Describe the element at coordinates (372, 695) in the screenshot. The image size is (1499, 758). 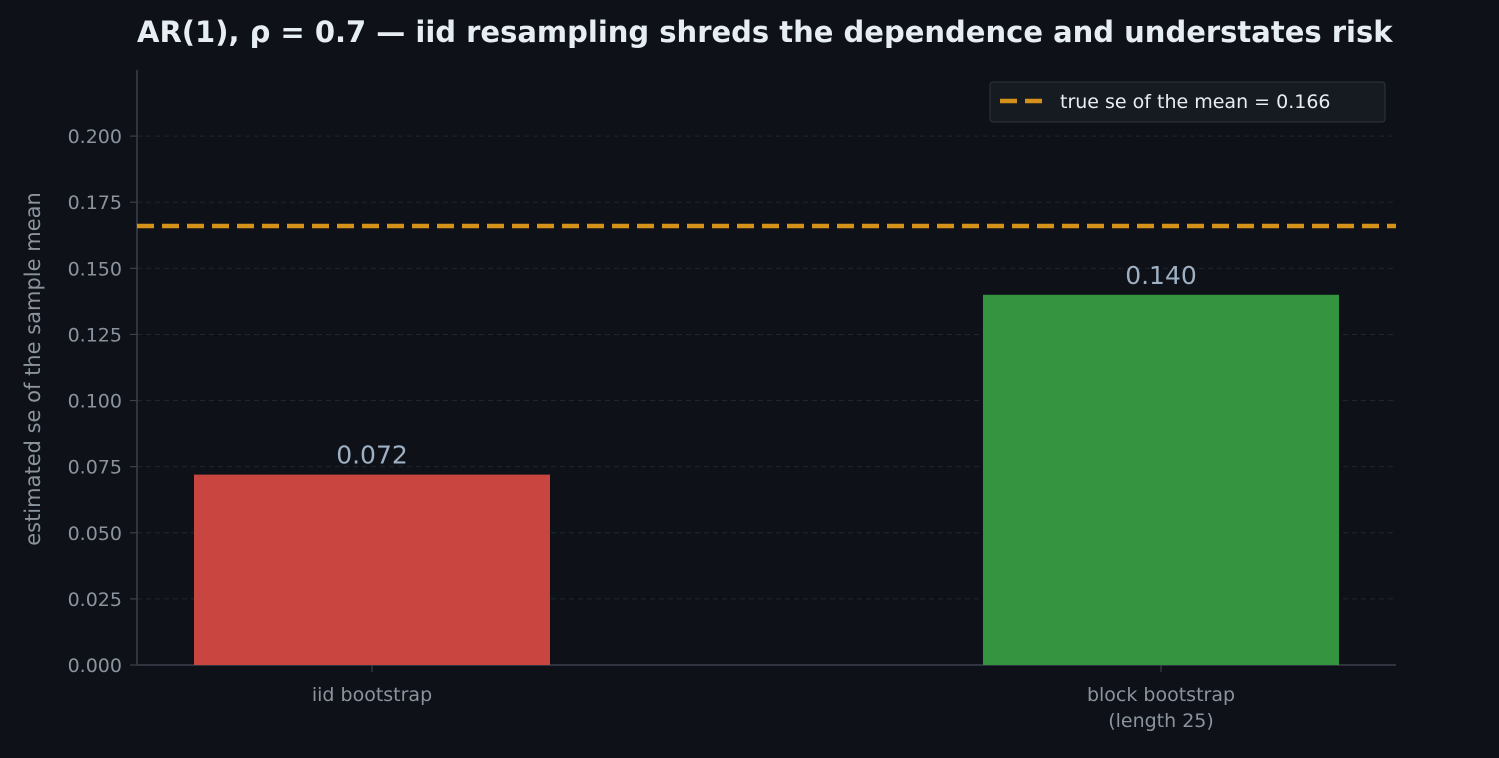
I see `x-tick-label: iid bootstrap` at that location.